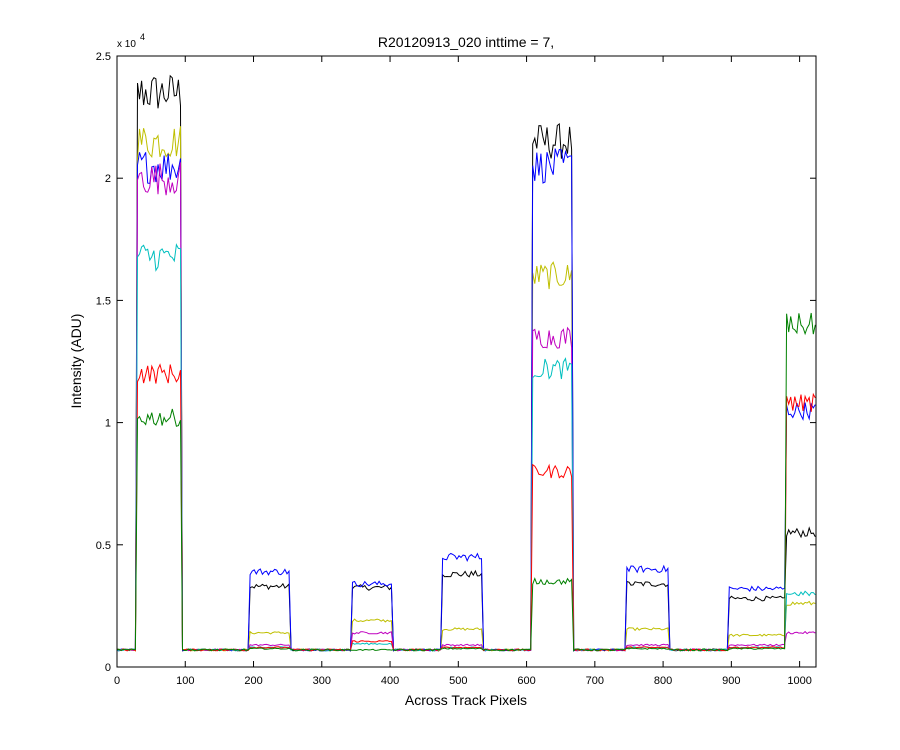 The image size is (900, 750). What do you see at coordinates (526, 681) in the screenshot?
I see `x-tick-label: 600` at bounding box center [526, 681].